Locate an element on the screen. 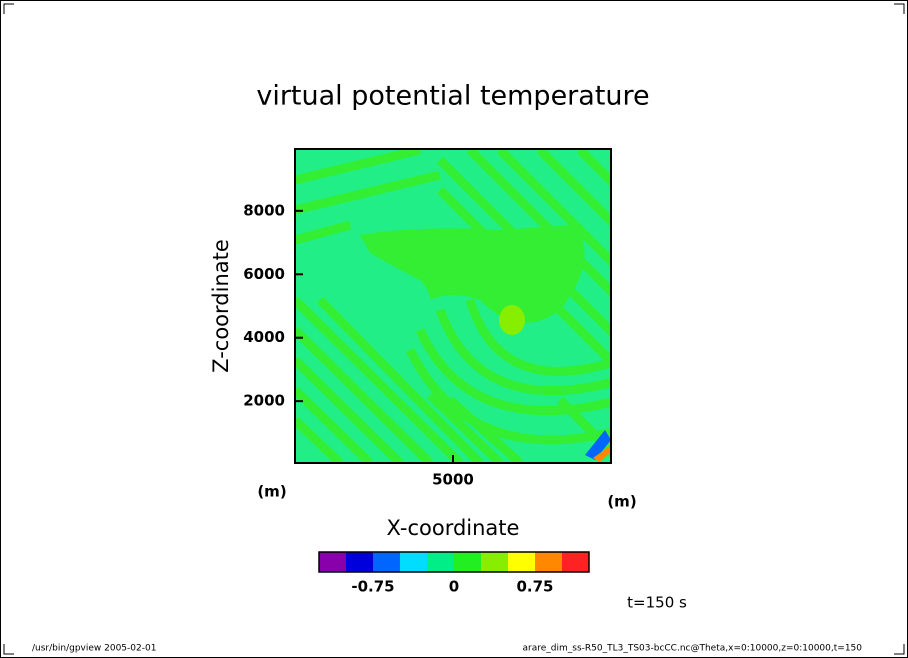 The height and width of the screenshot is (658, 908). y-tick-label: 6000 is located at coordinates (264, 274).